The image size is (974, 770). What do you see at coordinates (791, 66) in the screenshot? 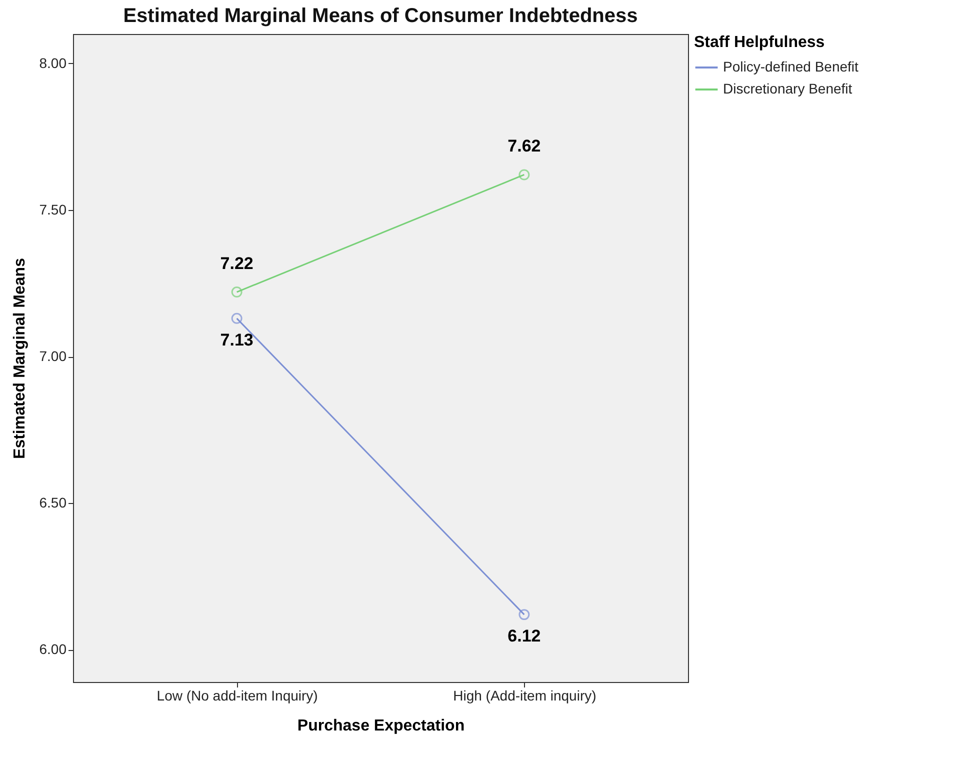
I see `legend-label: Policy-defined Benefit` at bounding box center [791, 66].